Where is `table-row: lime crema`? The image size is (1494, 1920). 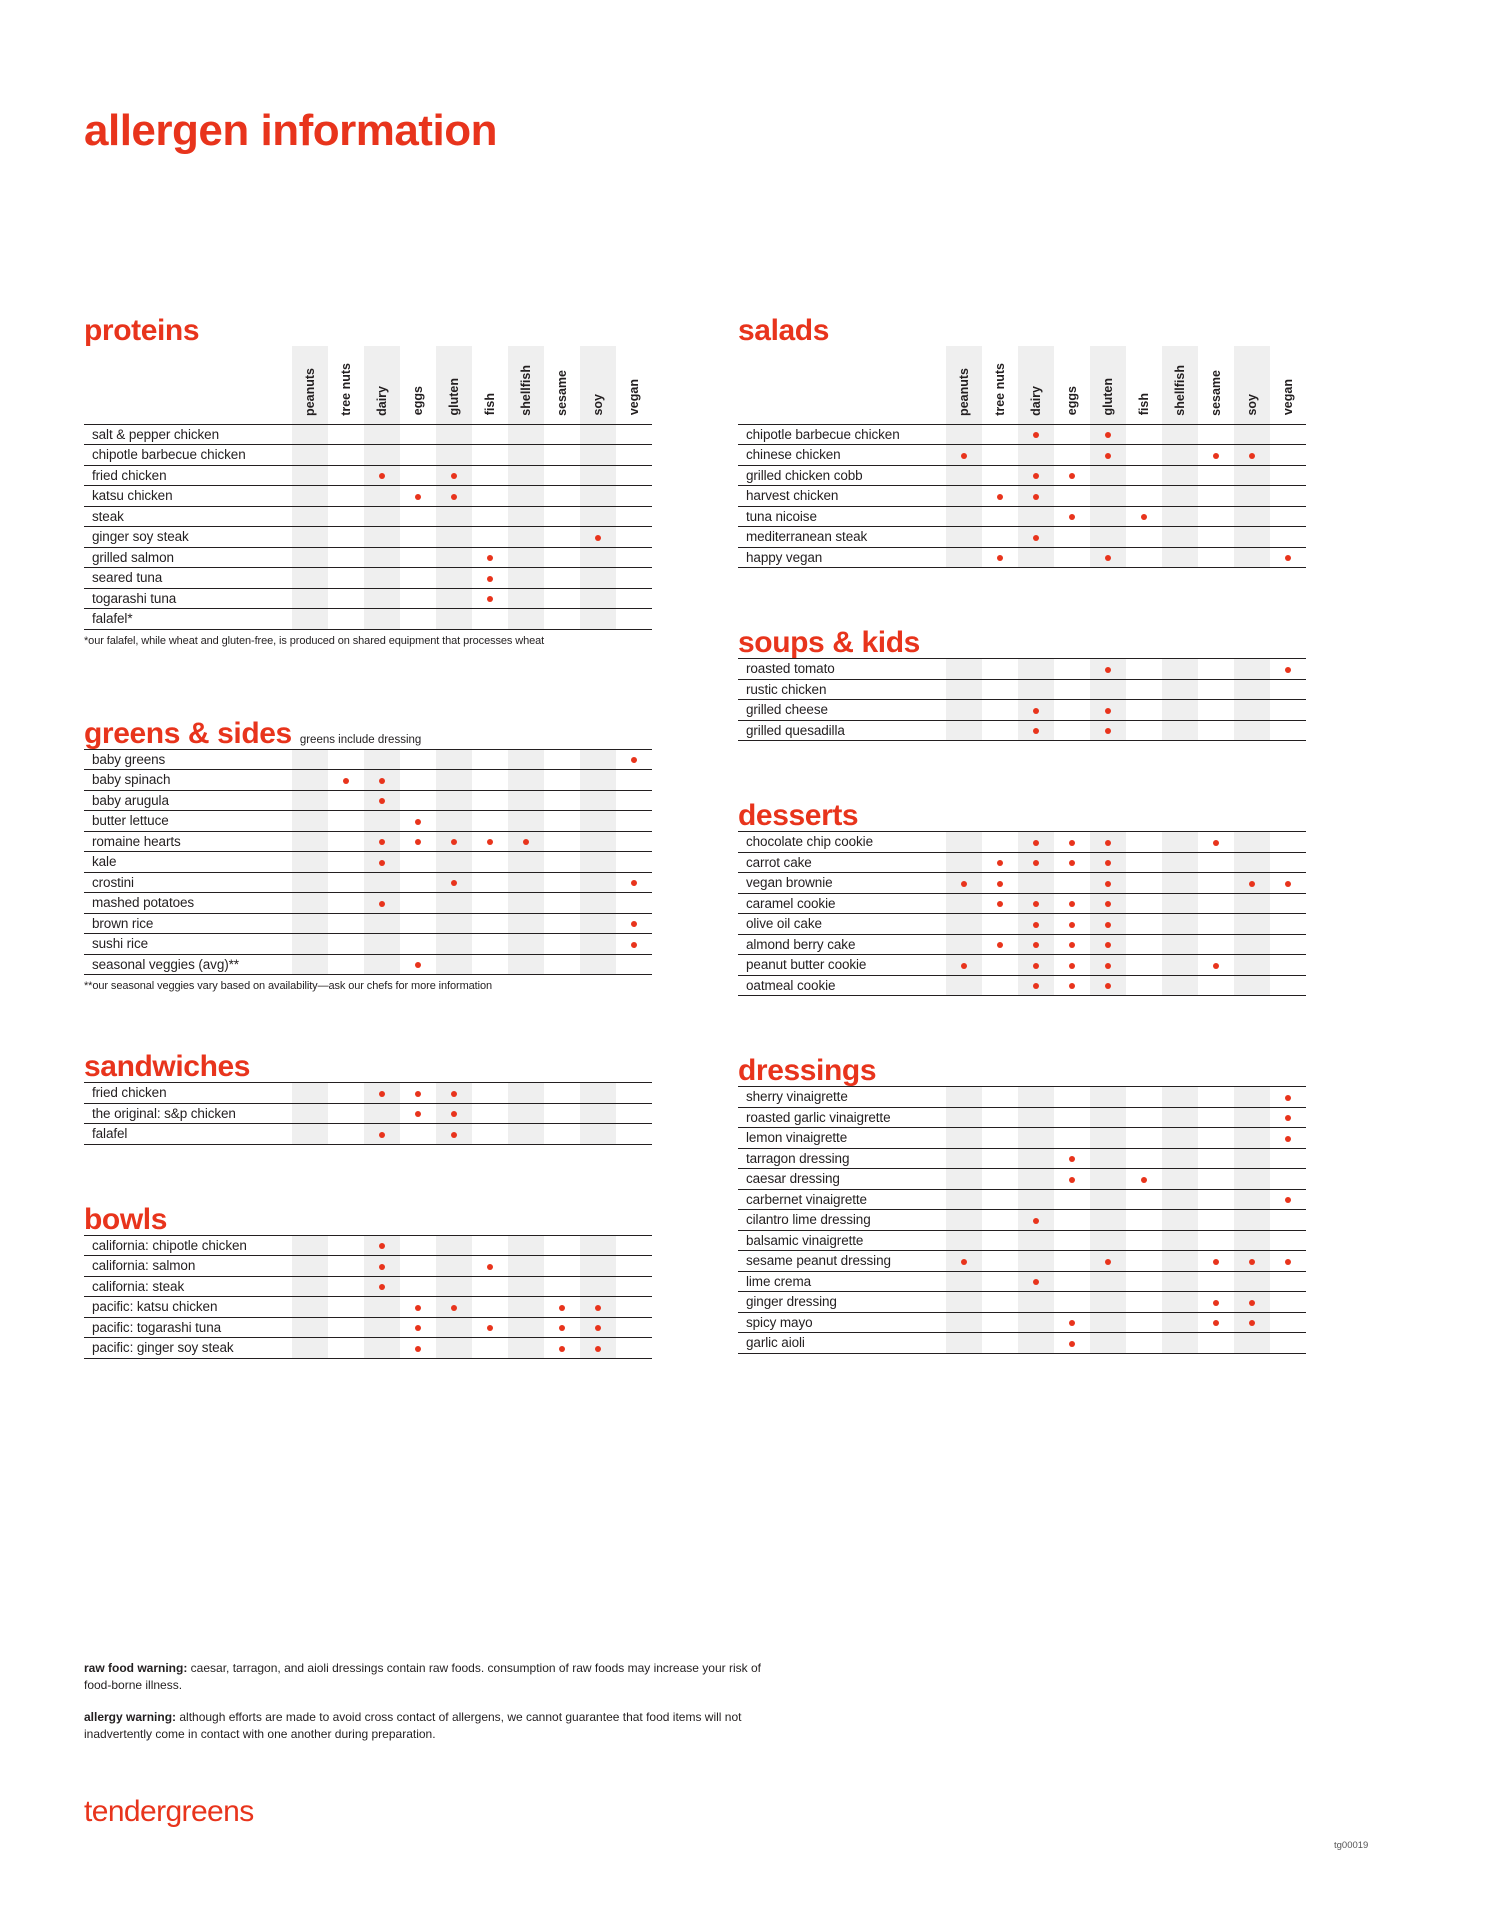 table-row: lime crema is located at coordinates (1022, 1281).